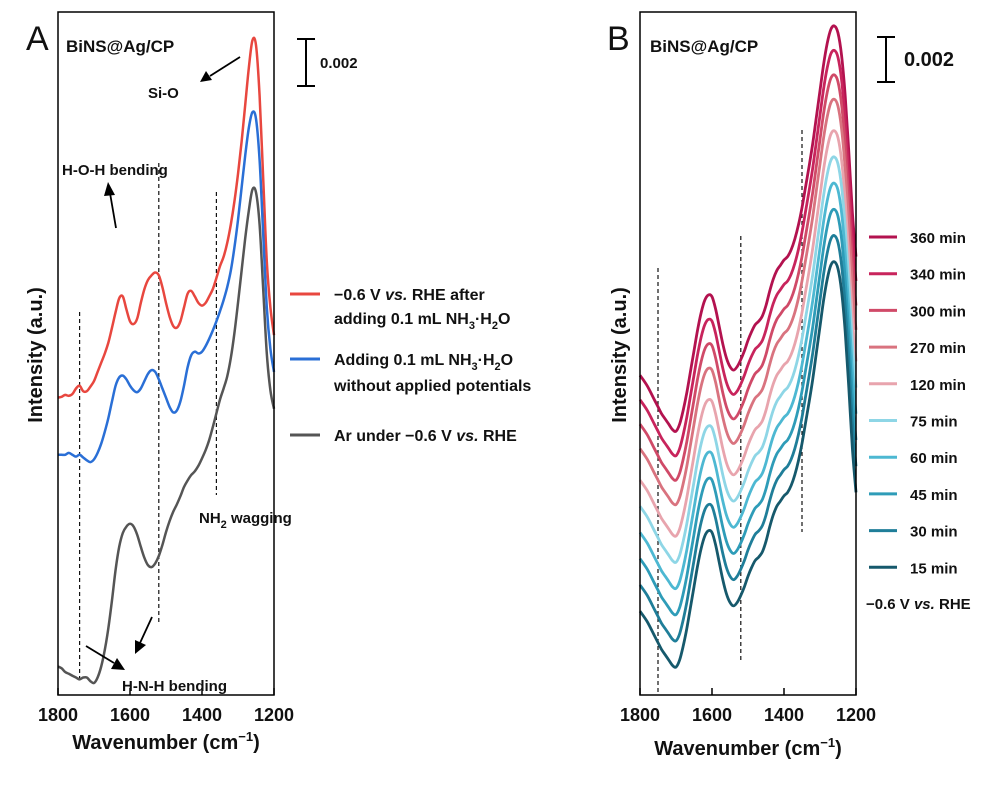 This screenshot has width=1008, height=790. Describe the element at coordinates (934, 458) in the screenshot. I see `panel-b-legend-label-60-min: 60 min` at that location.